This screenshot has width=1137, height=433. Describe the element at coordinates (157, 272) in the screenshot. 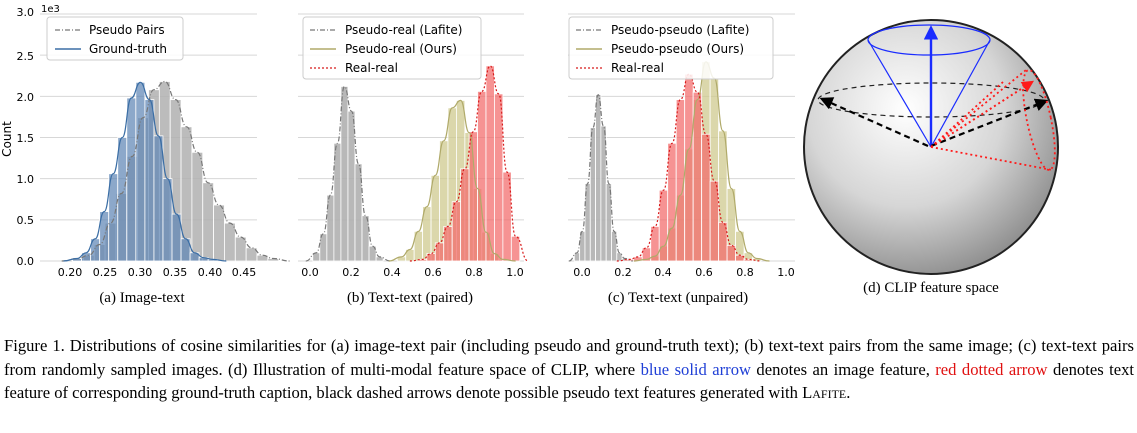

I see `x-tick-labels-a: 0.20 0.25 0.30 0.35 0.40 0.45` at that location.